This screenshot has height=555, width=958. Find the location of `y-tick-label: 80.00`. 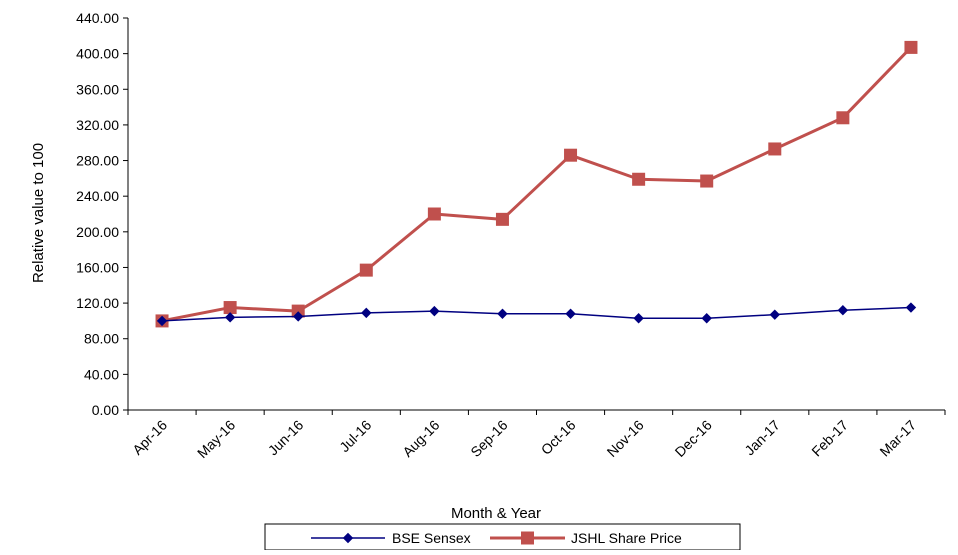

y-tick-label: 80.00 is located at coordinates (101, 339).